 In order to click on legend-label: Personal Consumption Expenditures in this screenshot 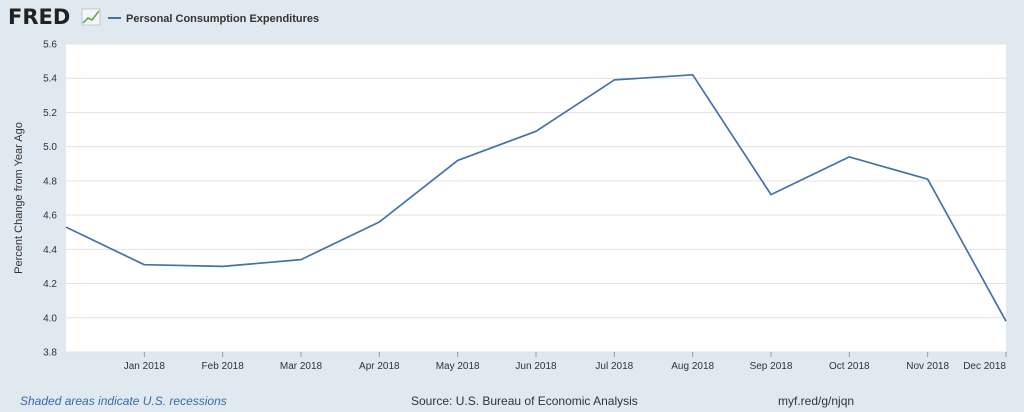, I will do `click(222, 19)`.